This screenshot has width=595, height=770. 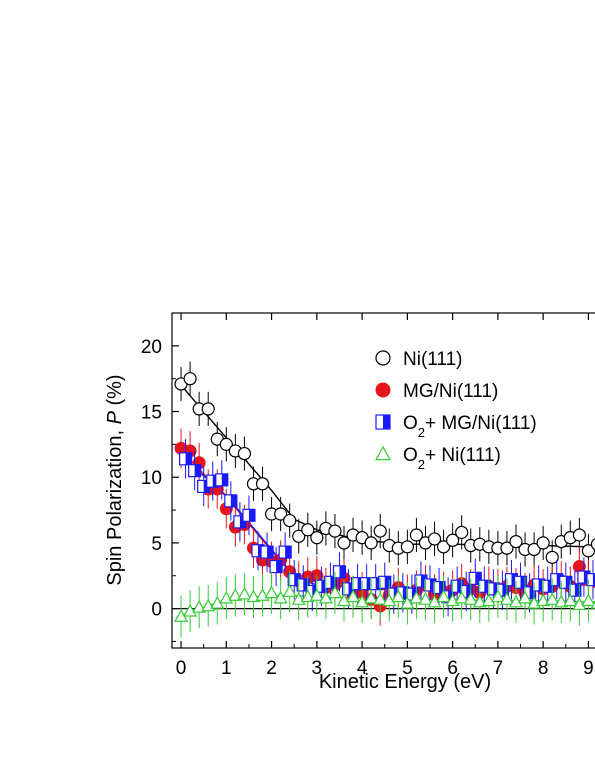 What do you see at coordinates (450, 391) in the screenshot?
I see `legend-label: MG/Ni(111)` at bounding box center [450, 391].